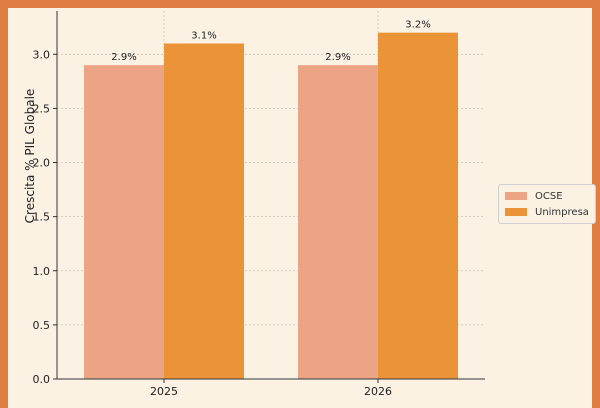 This screenshot has height=408, width=600. I want to click on y-tick-label: 1.0, so click(42, 271).